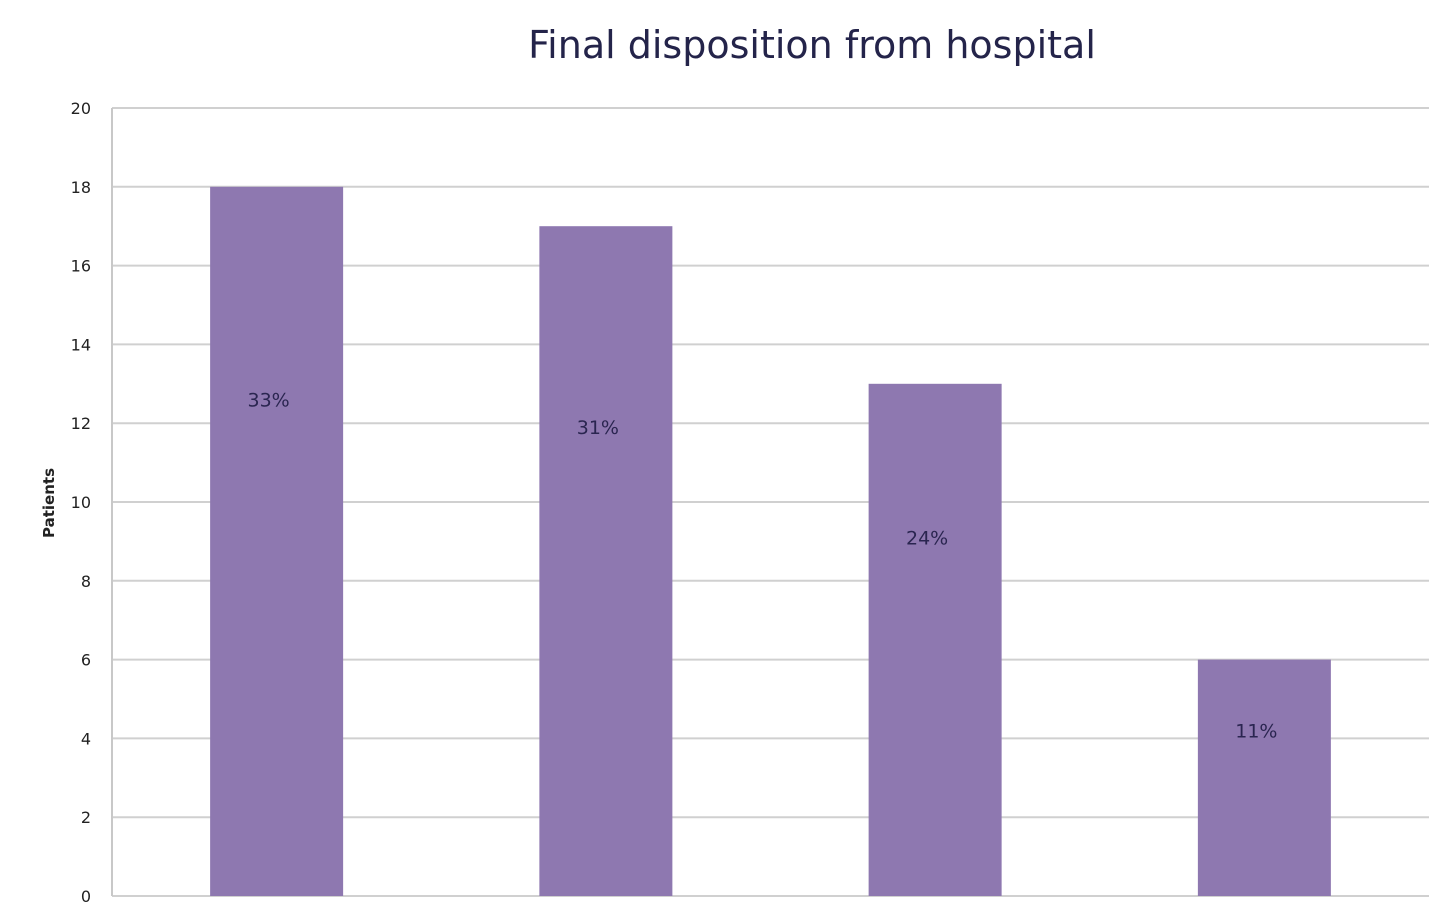 This screenshot has height=921, width=1429. Describe the element at coordinates (81, 187) in the screenshot. I see `y-tick-label: 18` at that location.